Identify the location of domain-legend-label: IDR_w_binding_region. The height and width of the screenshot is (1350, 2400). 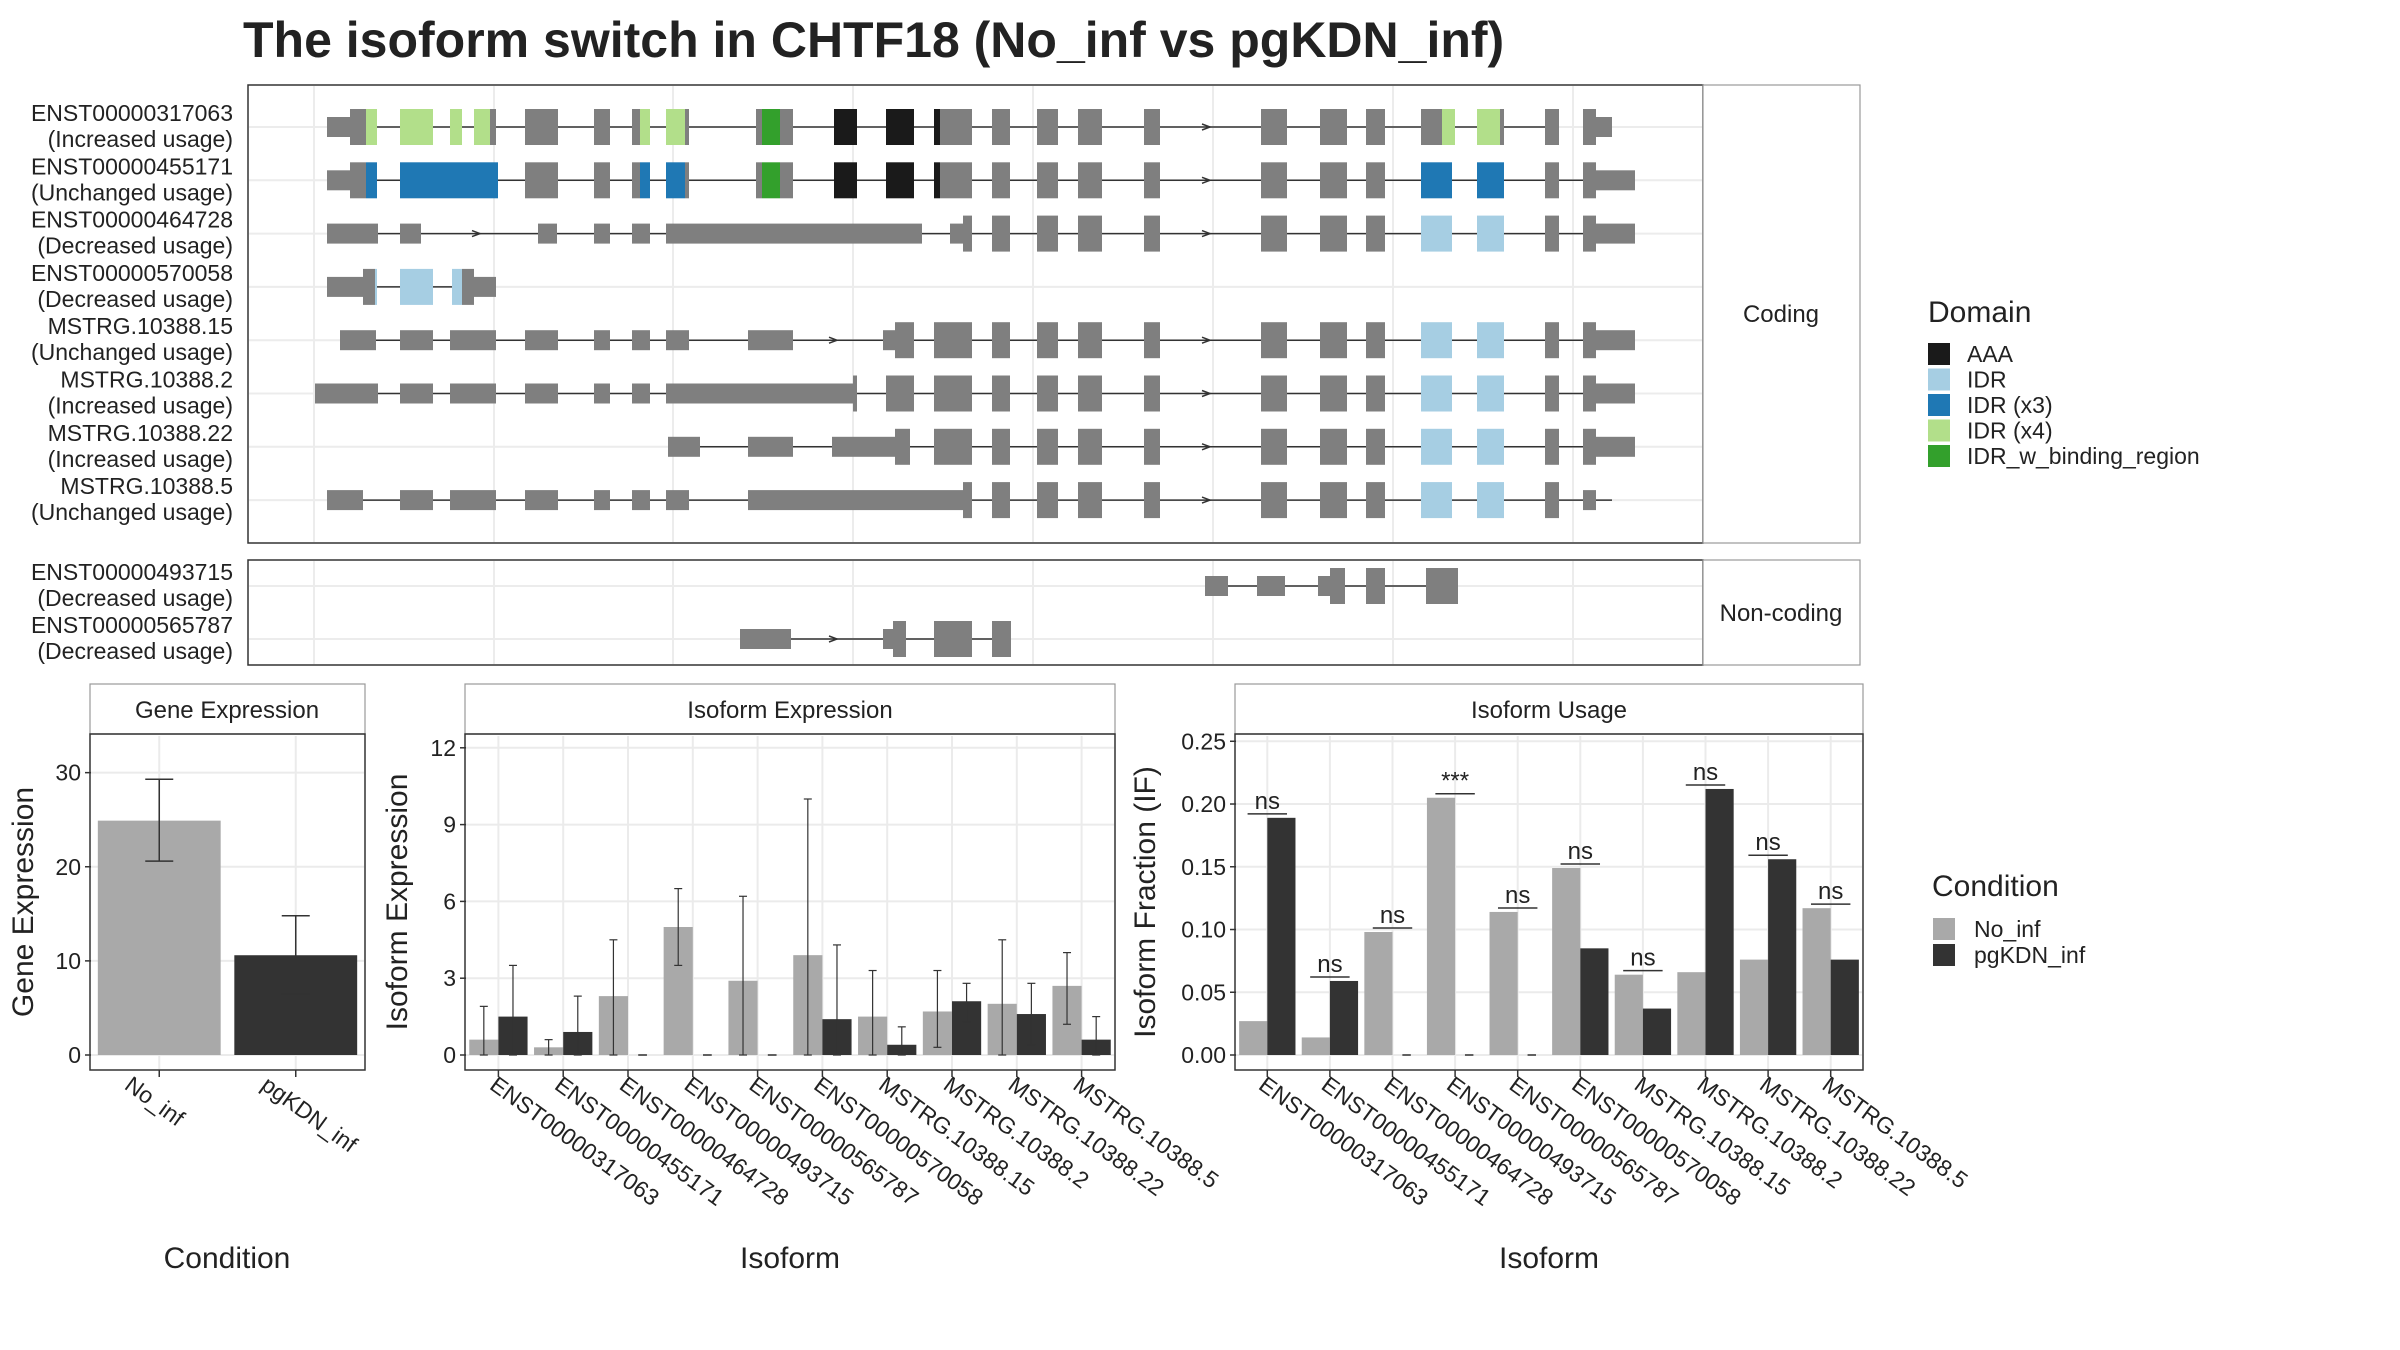
(2083, 456).